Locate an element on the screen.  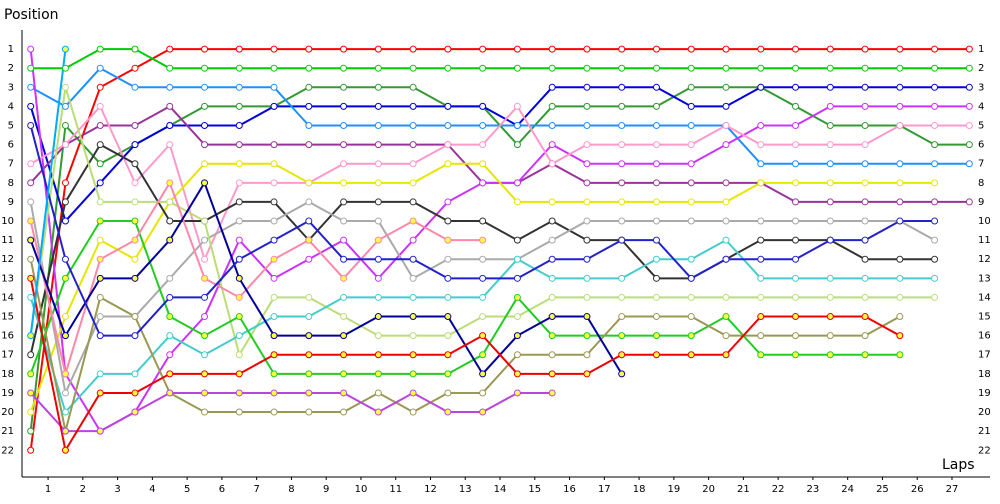
x-tick-label: 6 is located at coordinates (222, 489).